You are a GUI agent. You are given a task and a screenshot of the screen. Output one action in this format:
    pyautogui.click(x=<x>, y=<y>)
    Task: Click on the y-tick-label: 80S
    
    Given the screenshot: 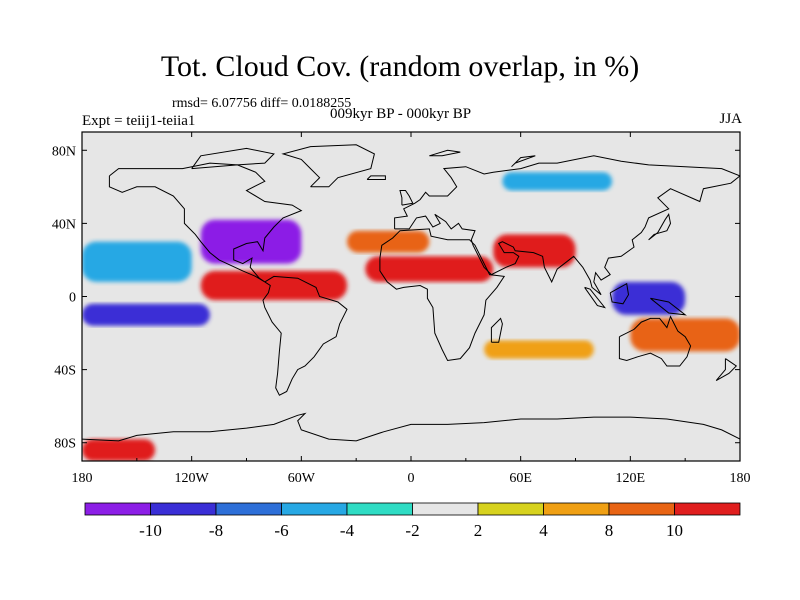 What is the action you would take?
    pyautogui.click(x=65, y=444)
    